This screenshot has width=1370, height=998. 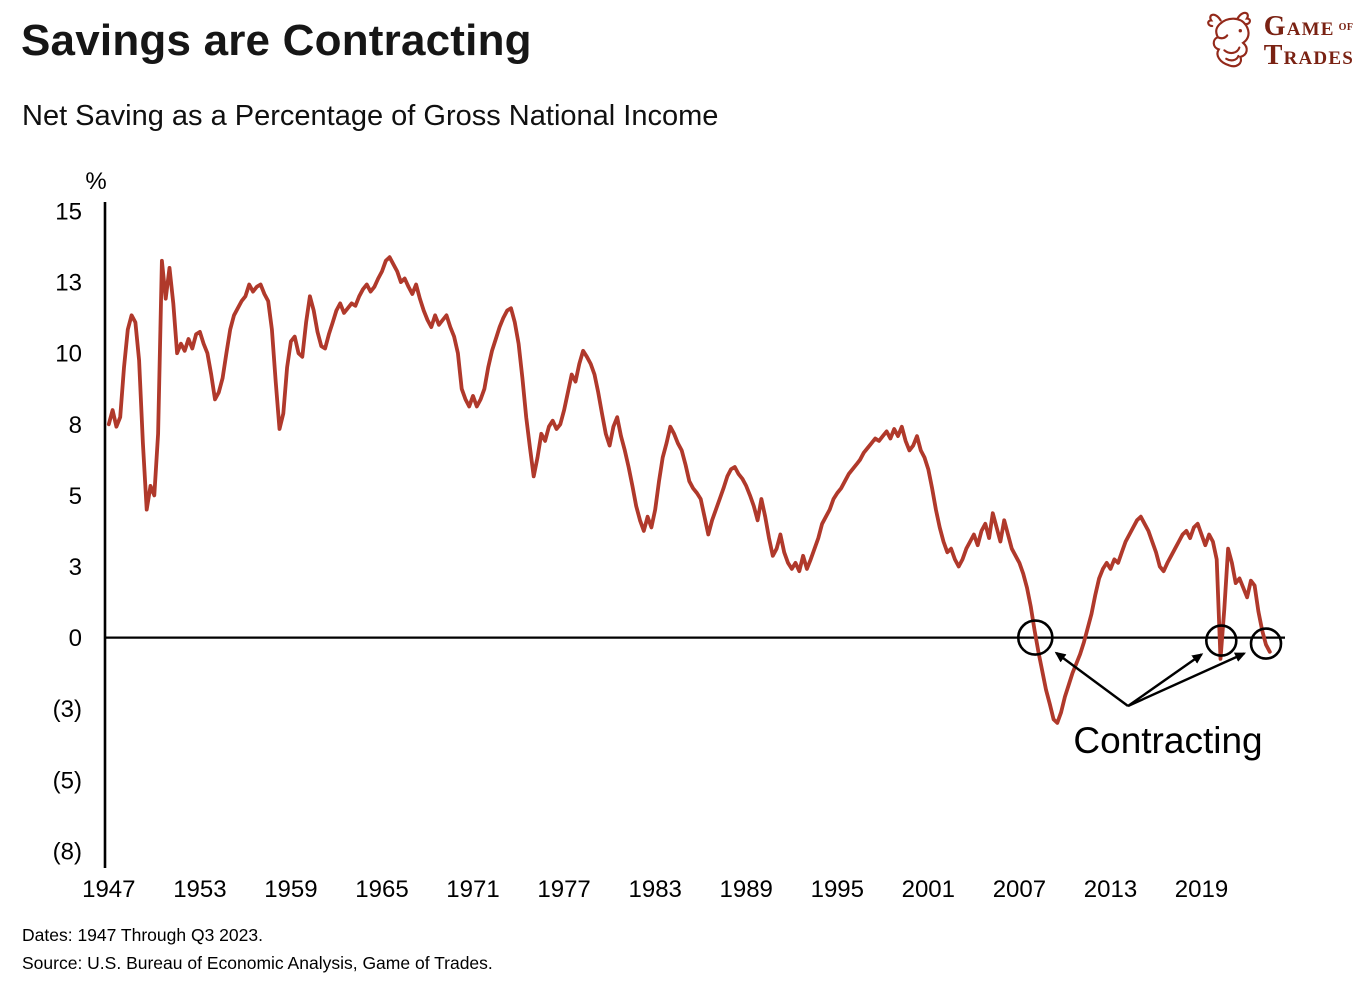 I want to click on y-tick-label: (8), so click(x=67, y=851).